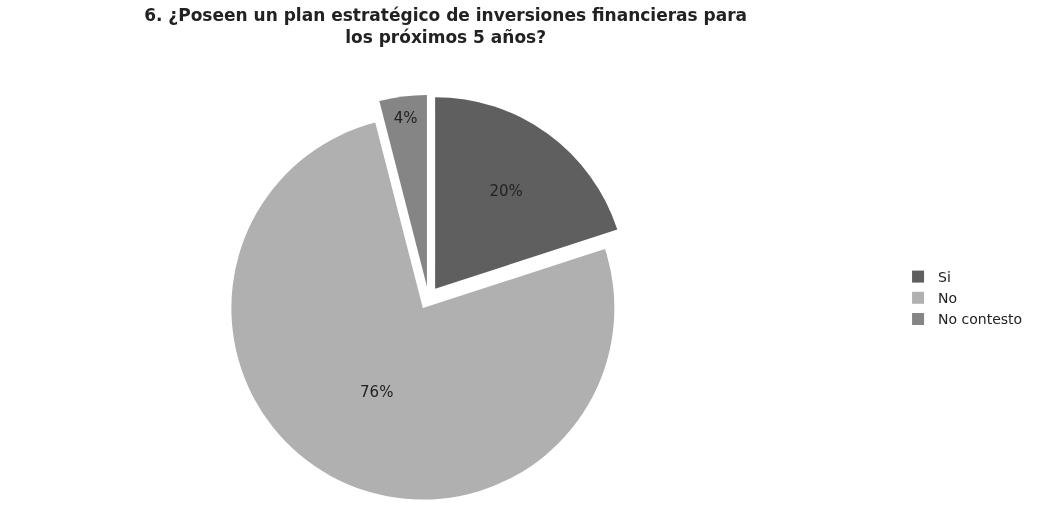  What do you see at coordinates (980, 319) in the screenshot?
I see `legend-label: No contesto` at bounding box center [980, 319].